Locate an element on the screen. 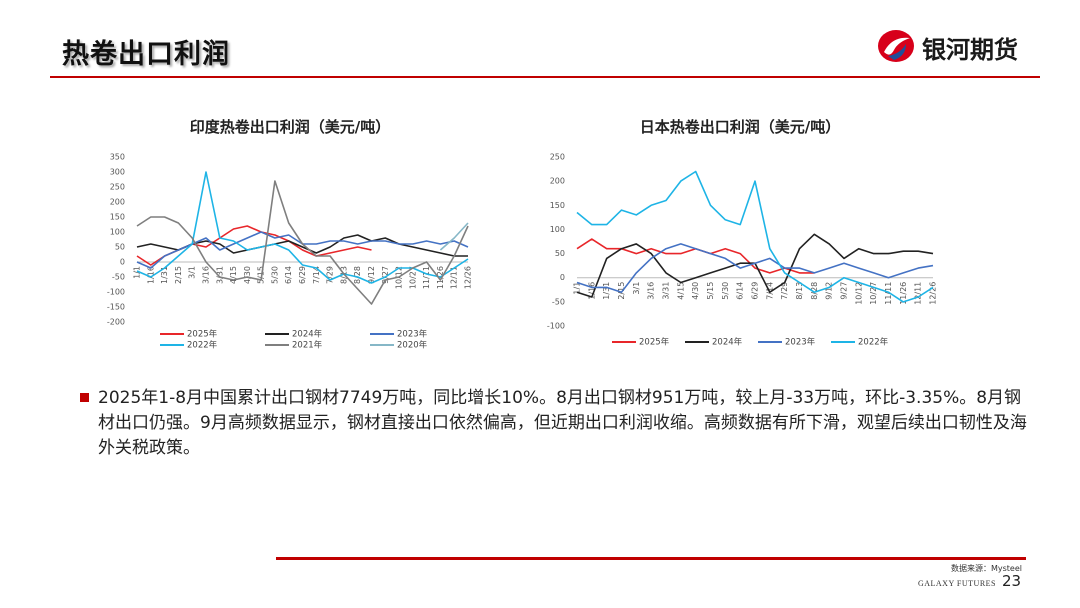  legend-label: 2021年 is located at coordinates (307, 345).